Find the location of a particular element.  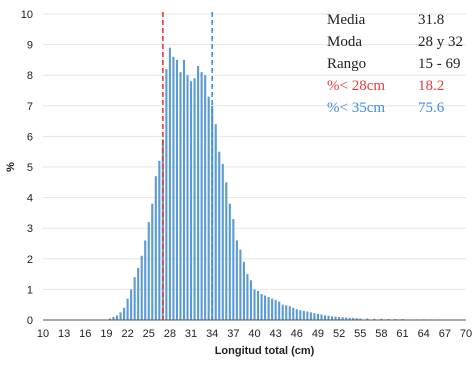

stat-value-4: 75.6 is located at coordinates (431, 108).